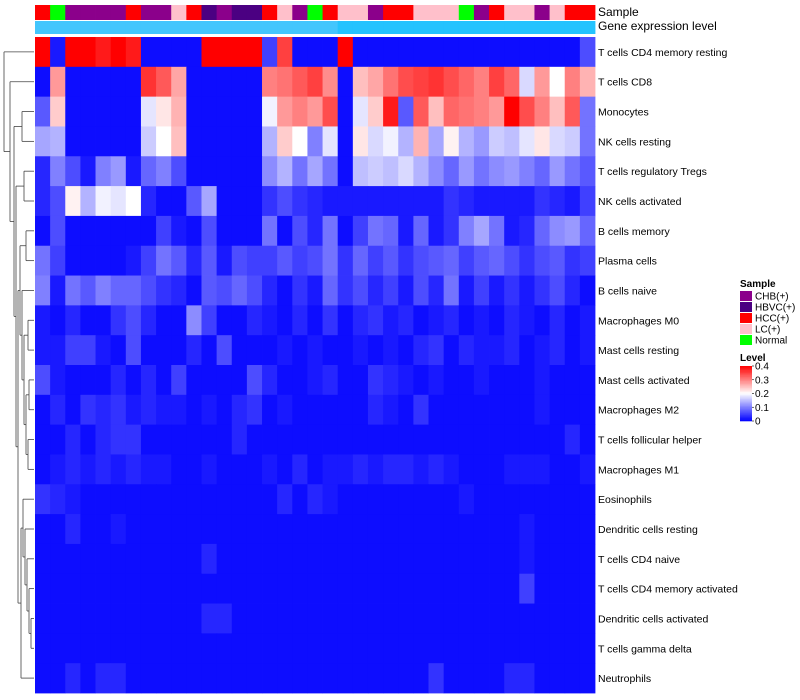 This screenshot has width=800, height=700. What do you see at coordinates (653, 619) in the screenshot?
I see `row-label: Dendritic cells activated` at bounding box center [653, 619].